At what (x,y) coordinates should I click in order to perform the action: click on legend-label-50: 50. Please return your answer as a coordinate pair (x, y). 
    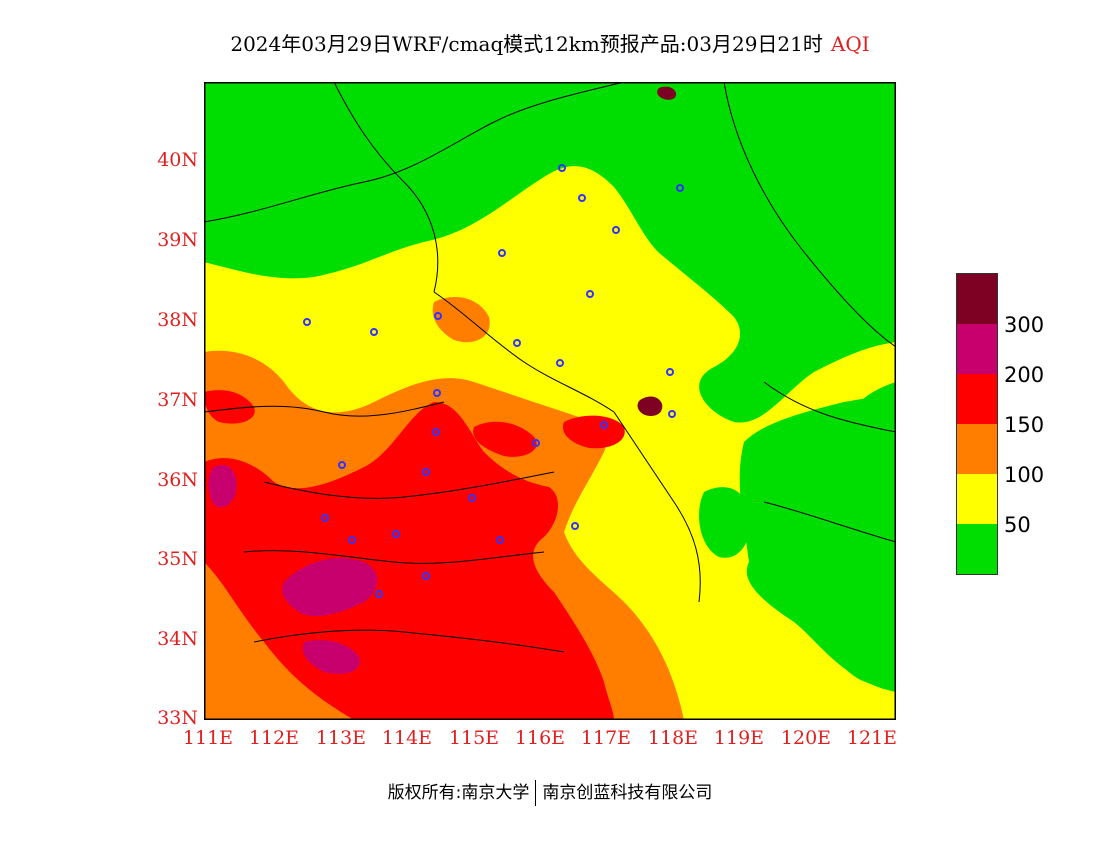
    Looking at the image, I should click on (1017, 525).